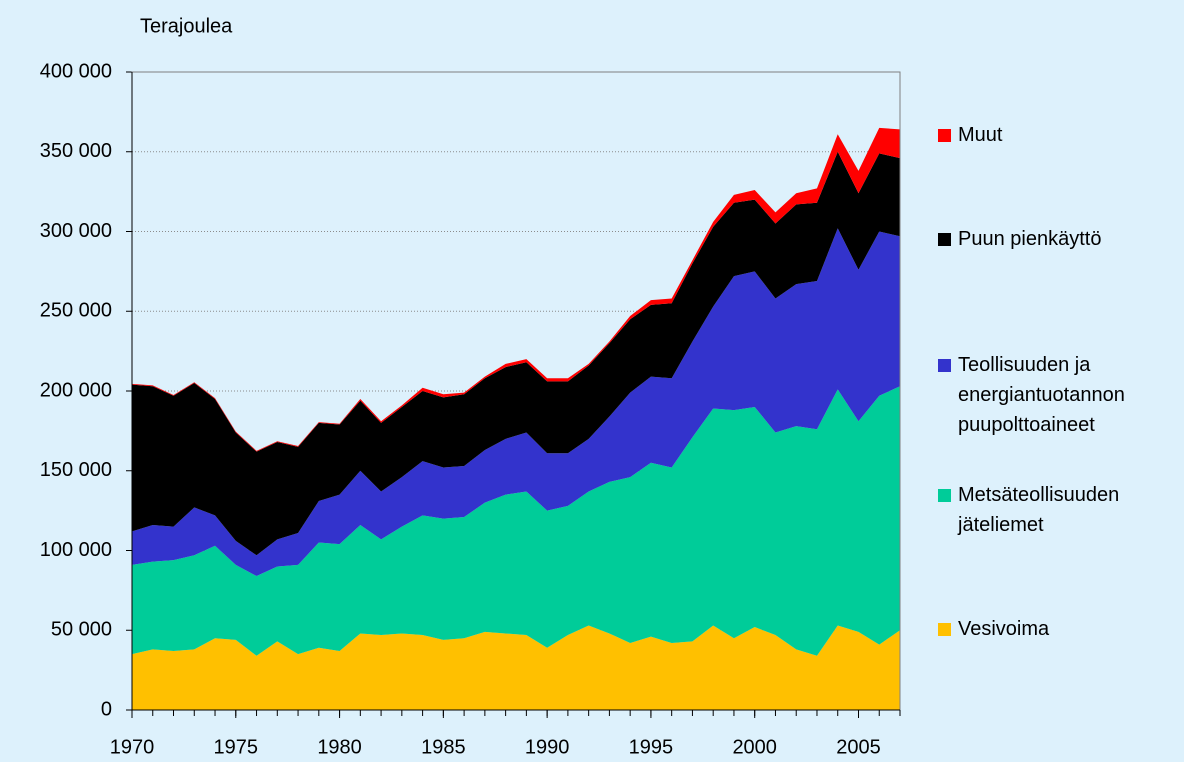 Image resolution: width=1184 pixels, height=762 pixels. Describe the element at coordinates (81, 630) in the screenshot. I see `y-tick-label: 50 000` at that location.